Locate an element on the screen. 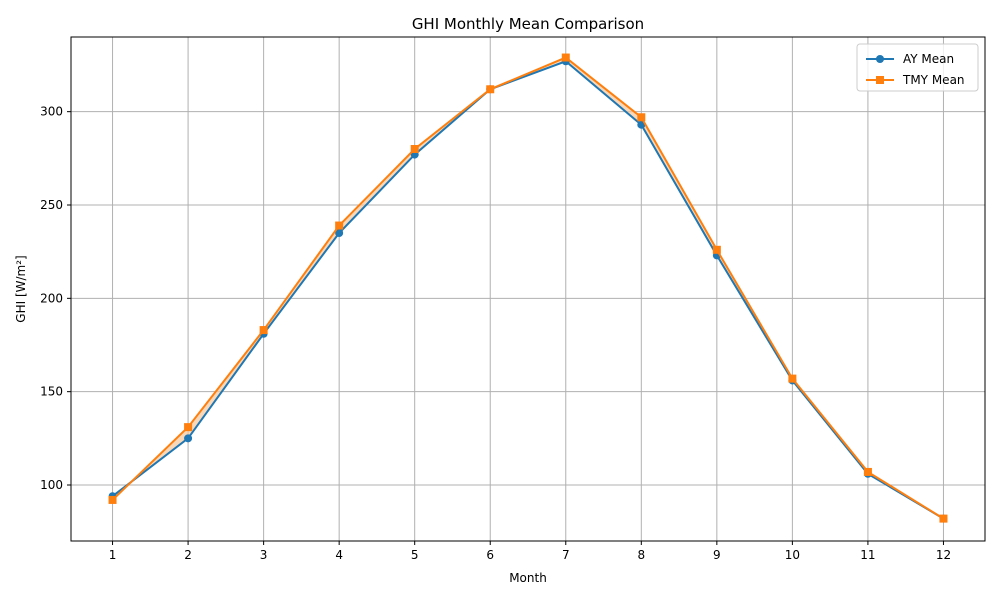 The image size is (1000, 600). x-tick-label: 7 is located at coordinates (566, 555).